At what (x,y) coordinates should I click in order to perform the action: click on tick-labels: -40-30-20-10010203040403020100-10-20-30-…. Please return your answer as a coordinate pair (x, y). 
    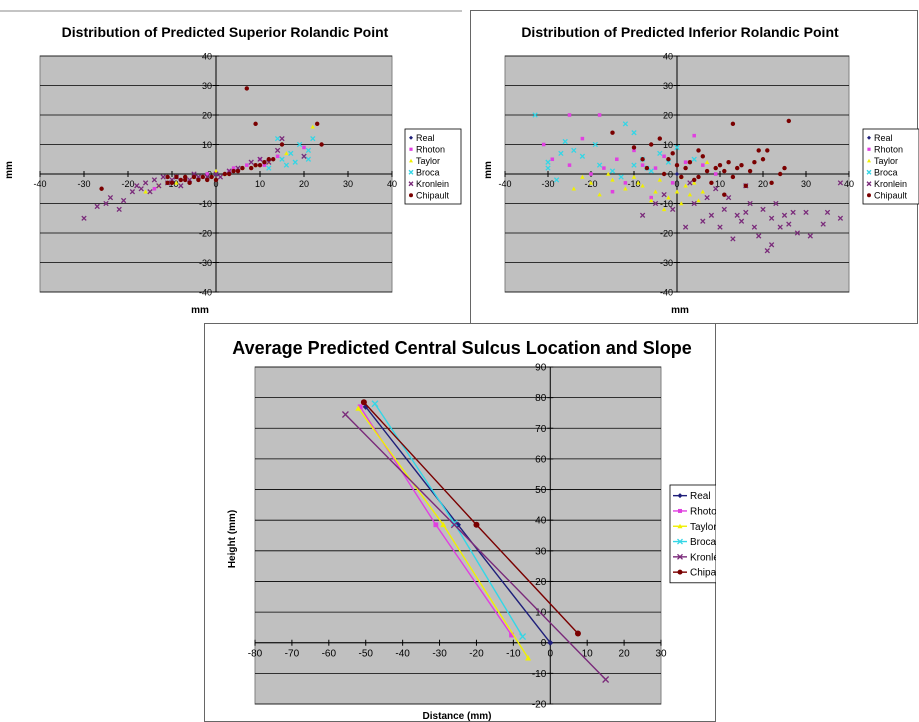
    Looking at the image, I should click on (215, 175).